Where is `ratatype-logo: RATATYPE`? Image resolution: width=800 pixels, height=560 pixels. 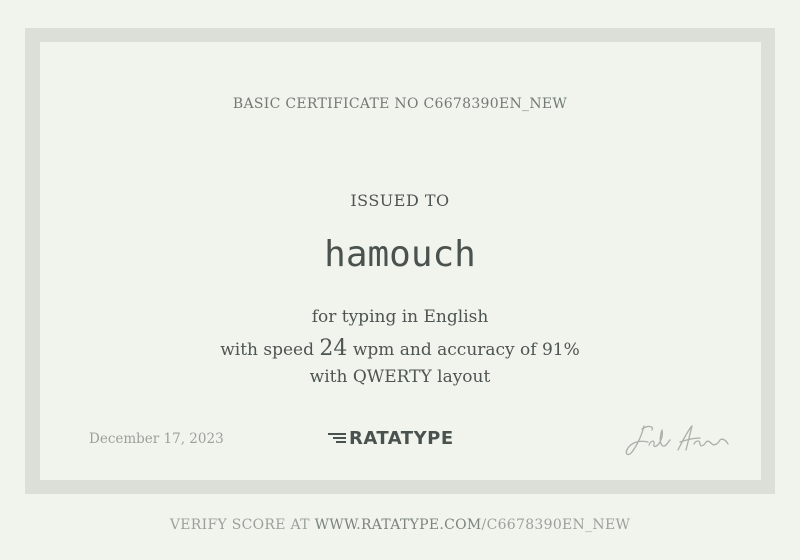
ratatype-logo: RATATYPE is located at coordinates (391, 438).